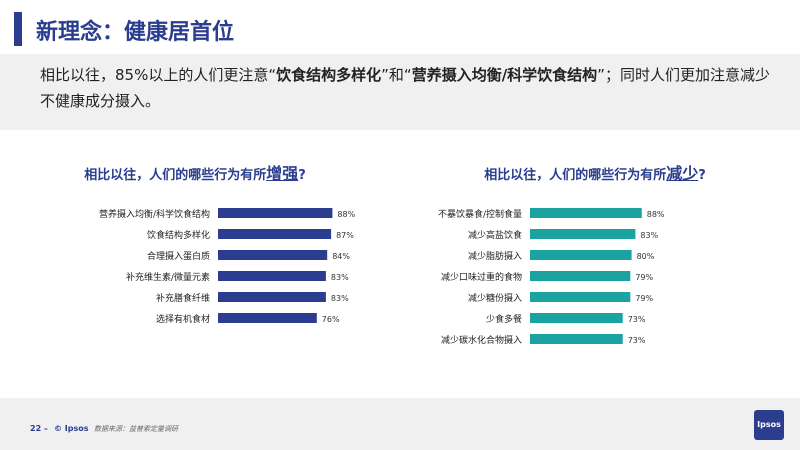 The width and height of the screenshot is (800, 450). What do you see at coordinates (183, 319) in the screenshot?
I see `increase-category-label: 选择有机食材` at bounding box center [183, 319].